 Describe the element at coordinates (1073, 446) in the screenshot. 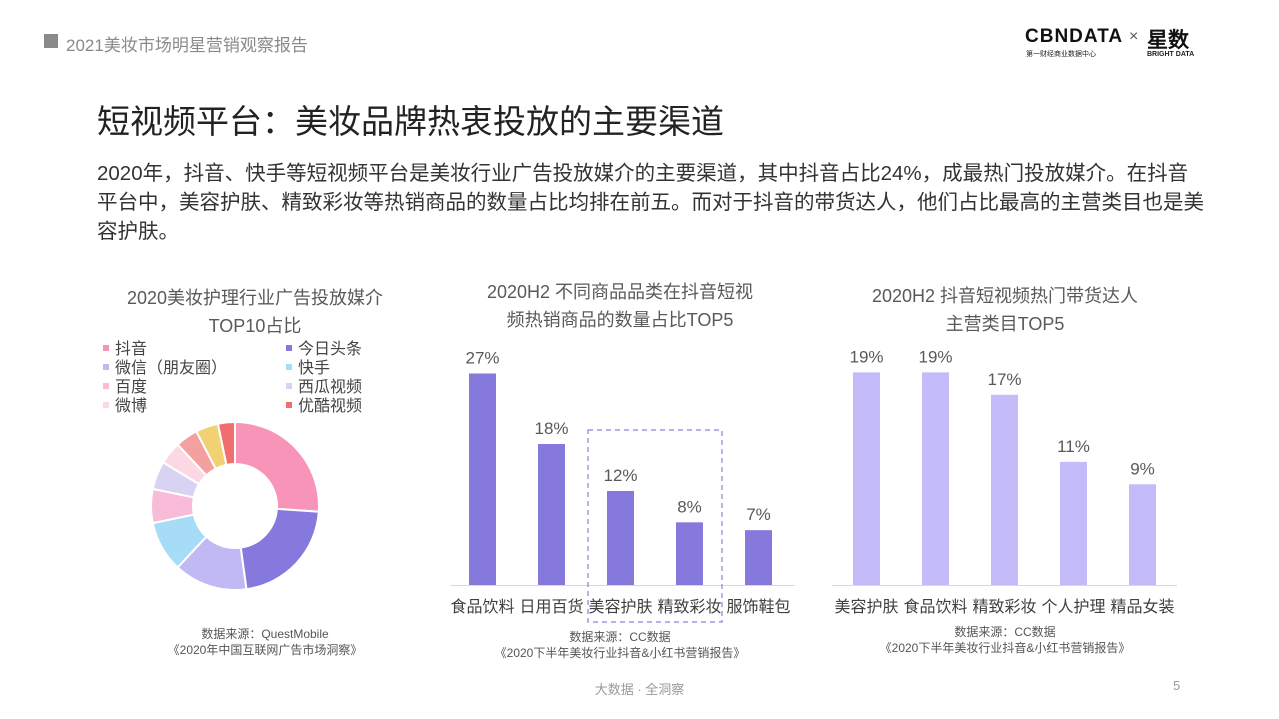

I see `data-label: 11%` at that location.